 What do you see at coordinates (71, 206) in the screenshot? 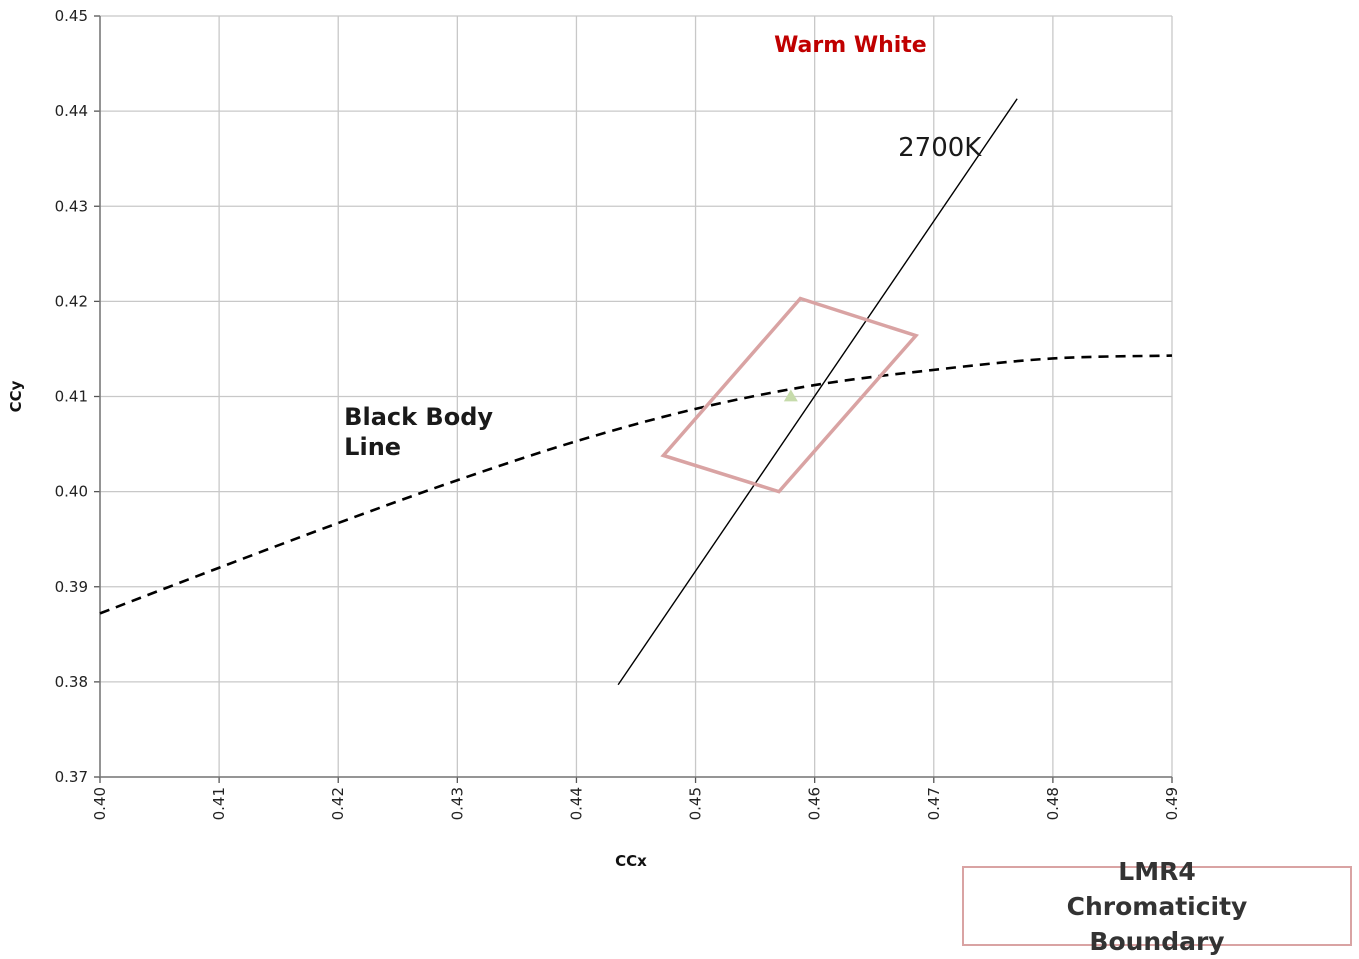
I see `y-tick-label: 0.43` at bounding box center [71, 206].